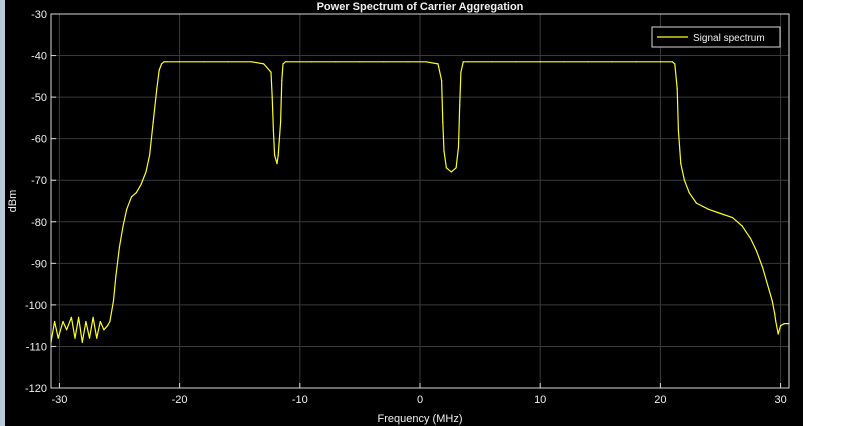  What do you see at coordinates (420, 7) in the screenshot?
I see `chart-title: Power Spectrum of Carrier Aggregation` at bounding box center [420, 7].